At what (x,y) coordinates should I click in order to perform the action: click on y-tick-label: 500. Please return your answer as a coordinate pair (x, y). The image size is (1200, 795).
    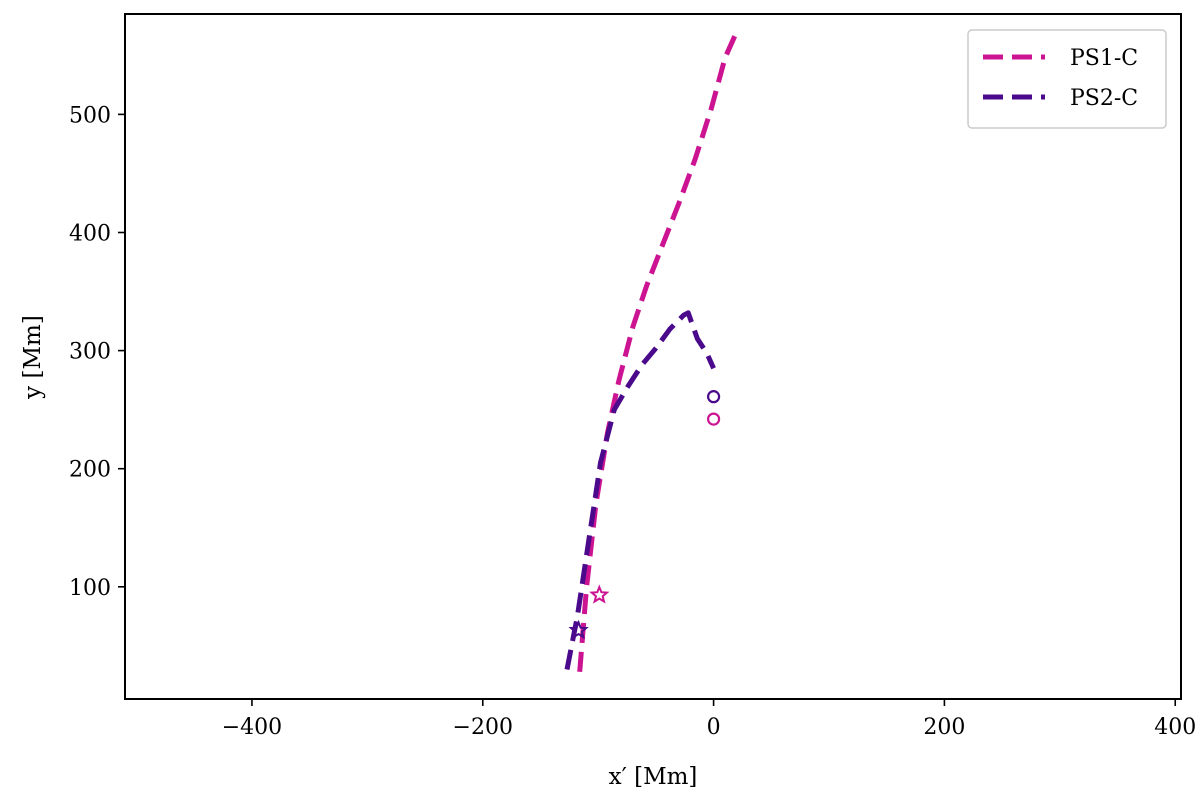
    Looking at the image, I should click on (90, 115).